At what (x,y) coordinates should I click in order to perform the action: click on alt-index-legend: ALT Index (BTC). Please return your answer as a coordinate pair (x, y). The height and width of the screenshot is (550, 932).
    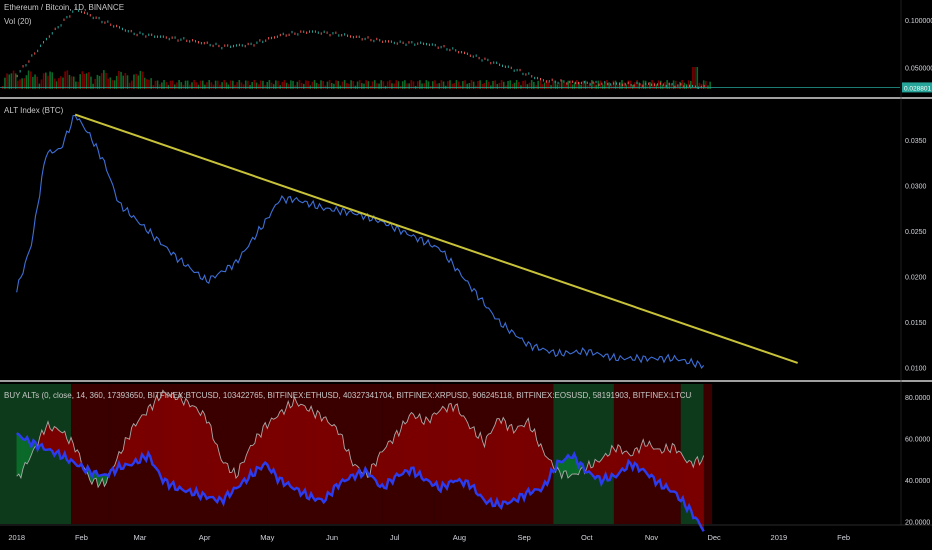
    Looking at the image, I should click on (34, 110).